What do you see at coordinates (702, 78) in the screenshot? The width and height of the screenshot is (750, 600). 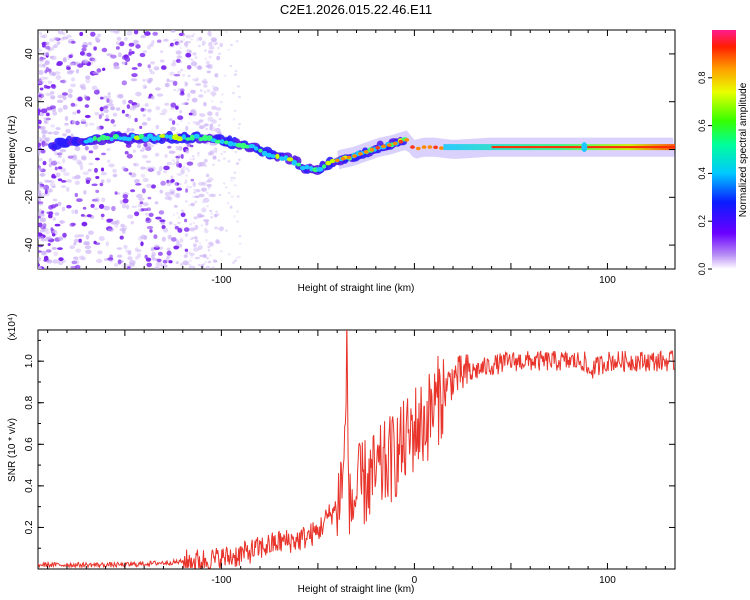 I see `colorbar-tick-label: 0.8` at bounding box center [702, 78].